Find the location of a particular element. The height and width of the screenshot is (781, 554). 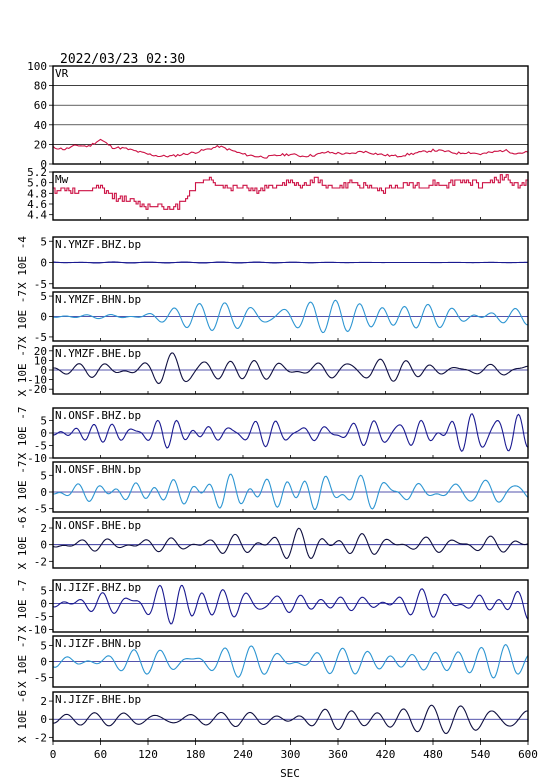

y-tick-label: 100 is located at coordinates (37, 66).